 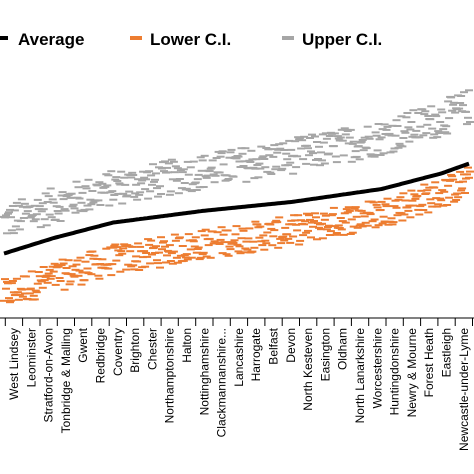 What do you see at coordinates (377, 368) in the screenshot?
I see `x-tick-label: Worcestershire` at bounding box center [377, 368].